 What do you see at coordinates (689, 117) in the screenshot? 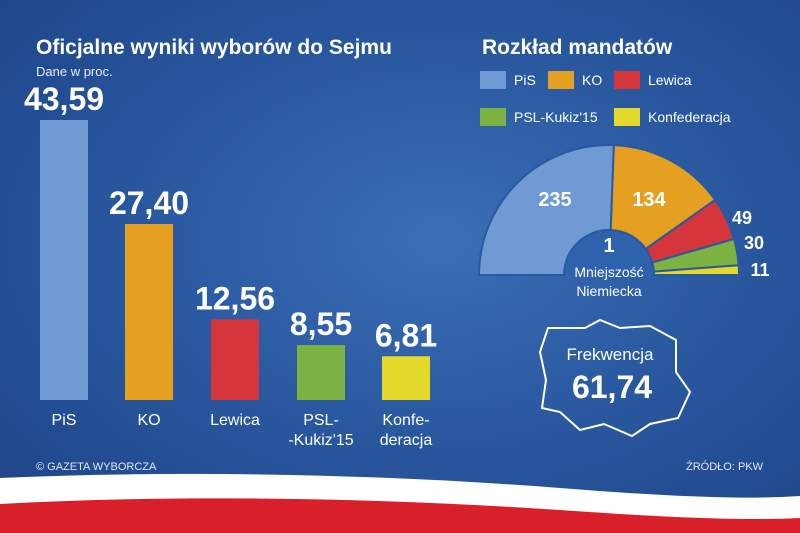
I see `legend-label: Konfederacja` at bounding box center [689, 117].